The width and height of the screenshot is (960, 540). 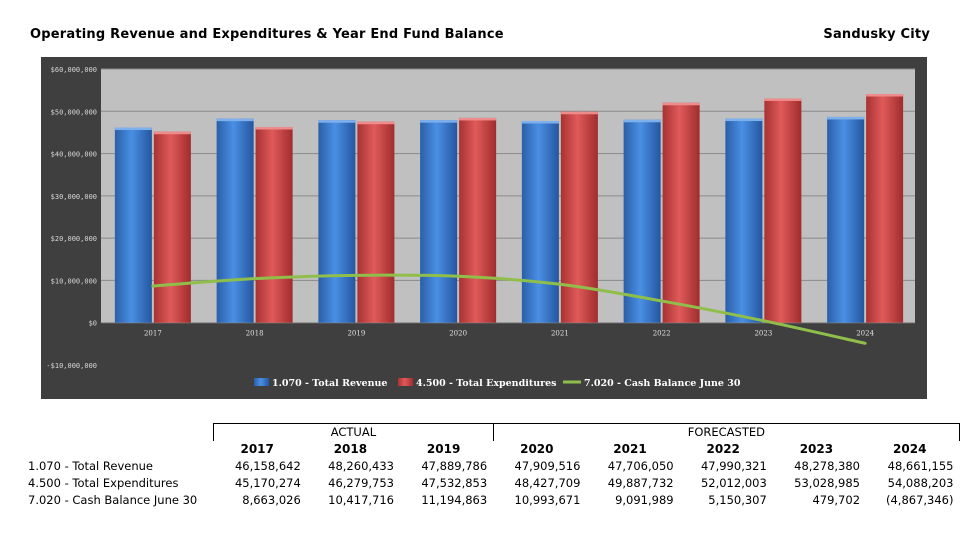 I want to click on table-cell: 479,702, so click(x=836, y=500).